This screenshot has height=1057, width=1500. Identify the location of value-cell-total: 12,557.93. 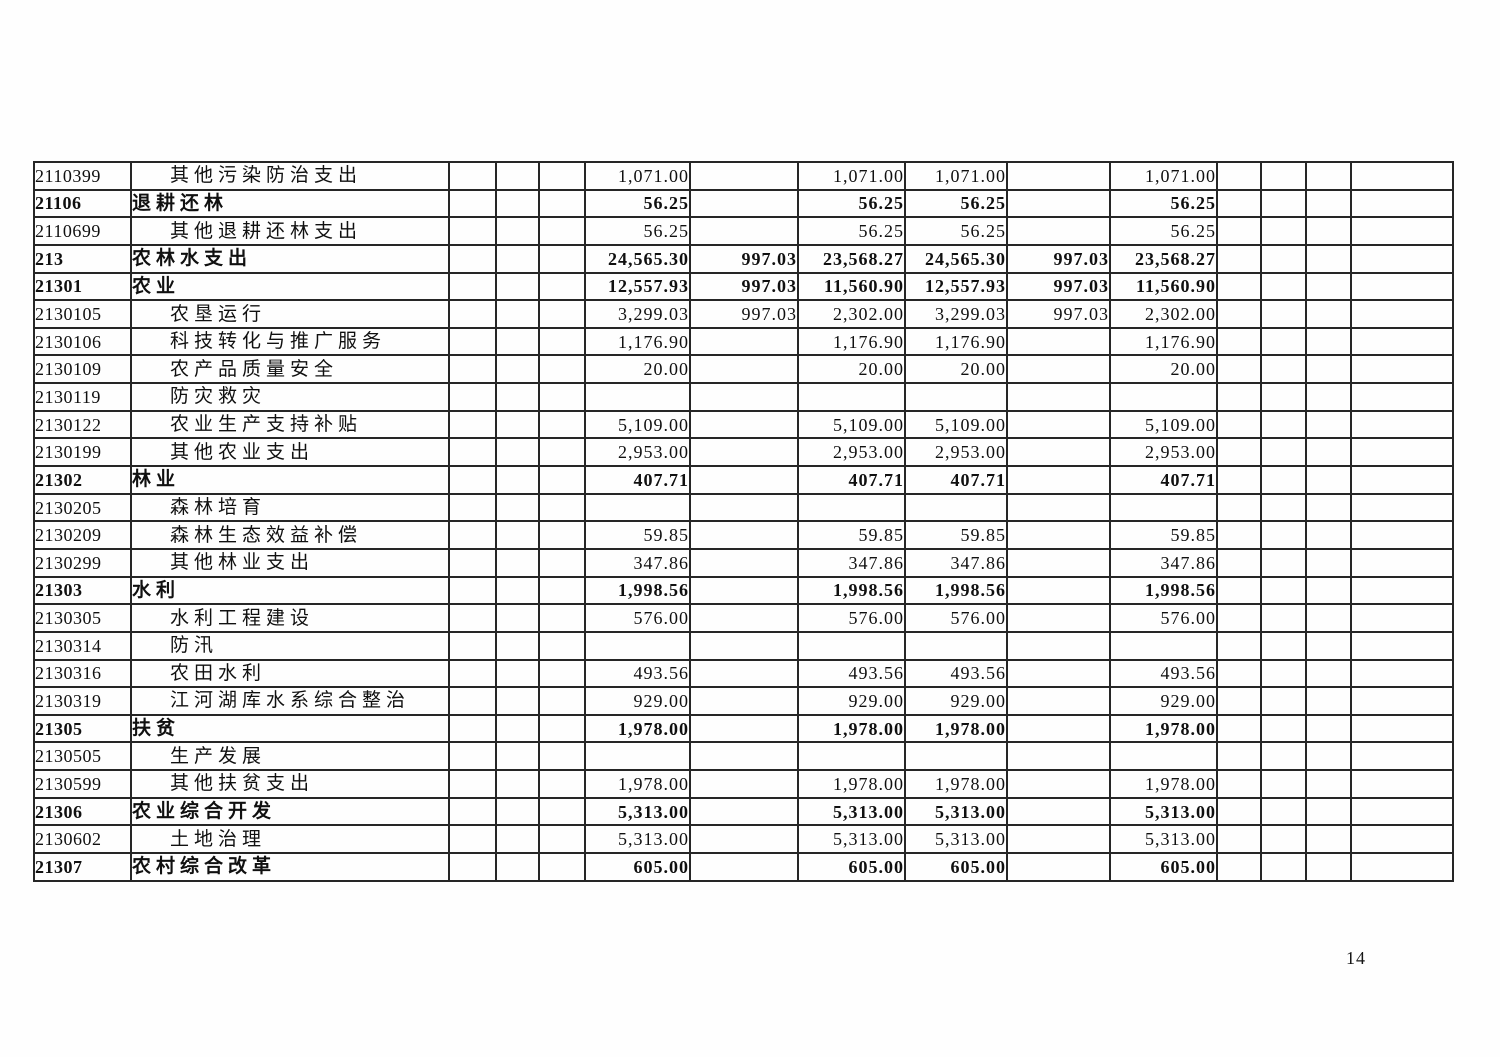
(956, 286).